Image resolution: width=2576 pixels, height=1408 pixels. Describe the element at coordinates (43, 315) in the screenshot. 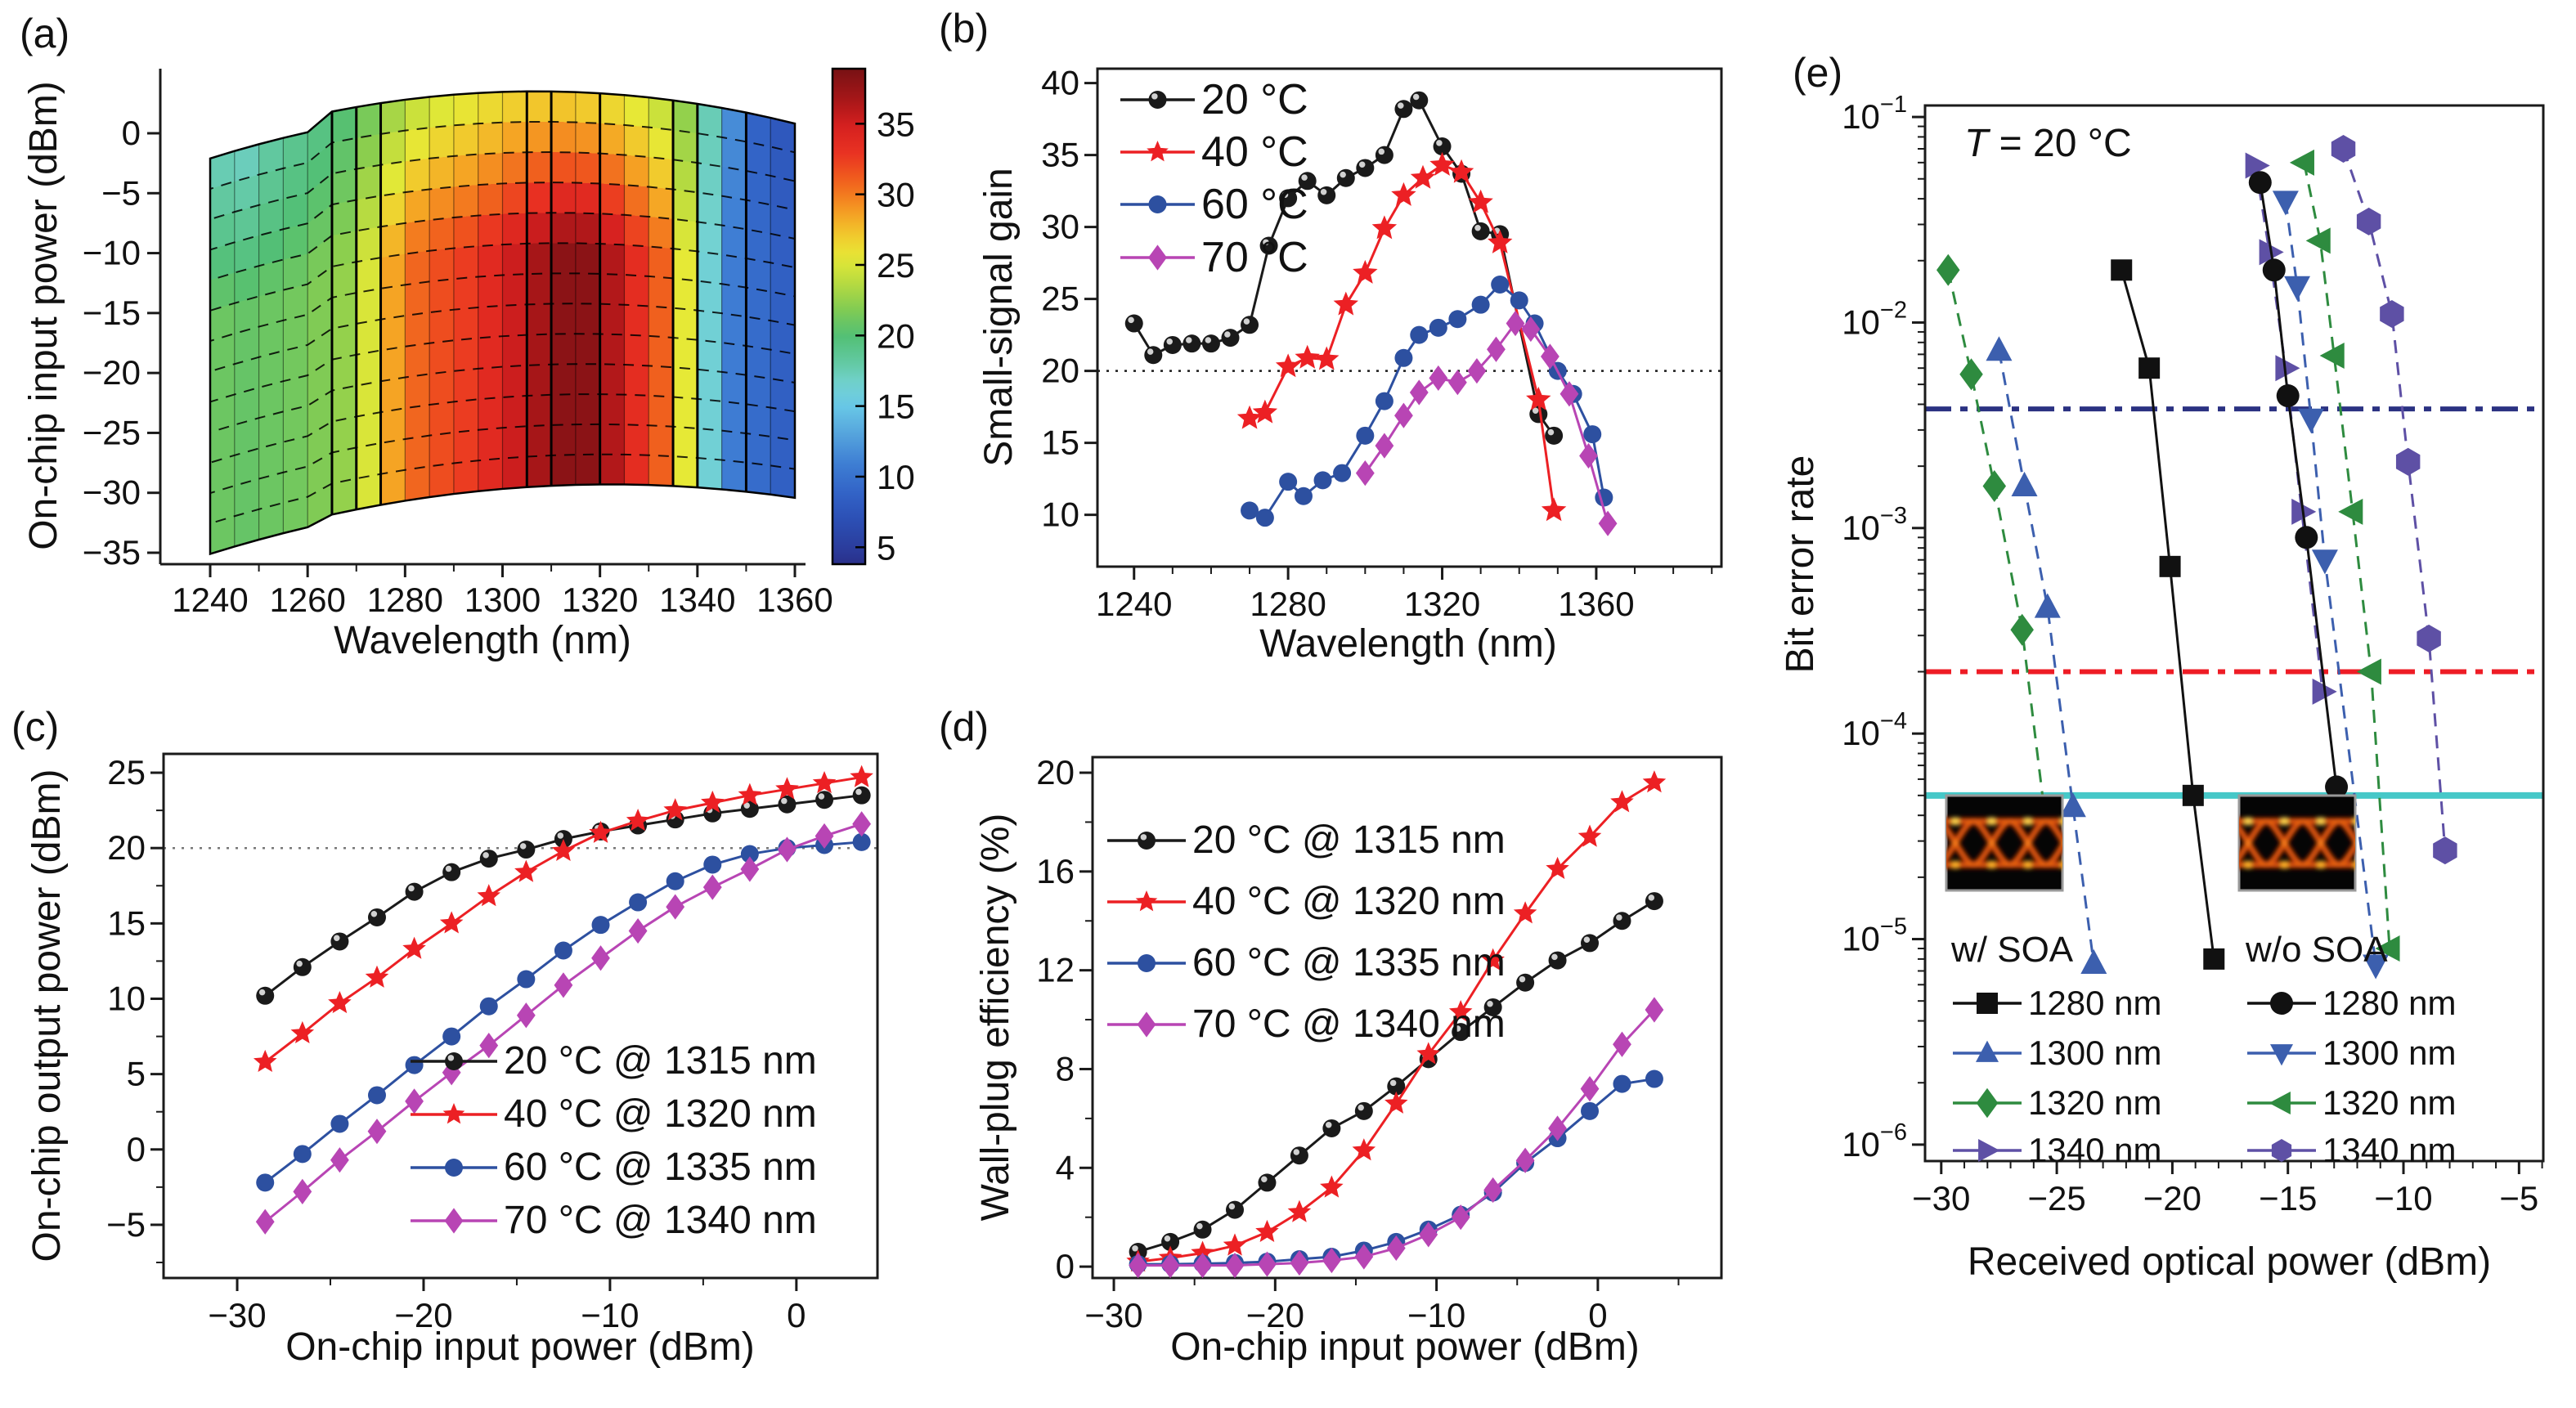

I see `panel-a-yaxis-title: On-chip input power (dBm)` at that location.